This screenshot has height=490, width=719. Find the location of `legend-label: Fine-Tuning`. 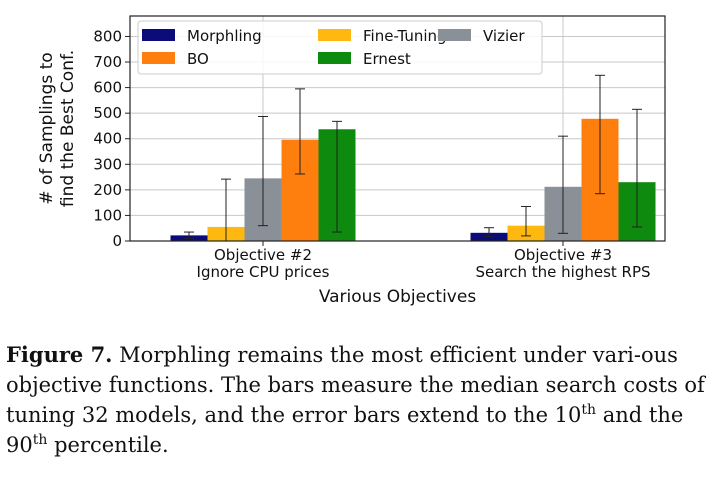

legend-label: Fine-Tuning is located at coordinates (405, 36).